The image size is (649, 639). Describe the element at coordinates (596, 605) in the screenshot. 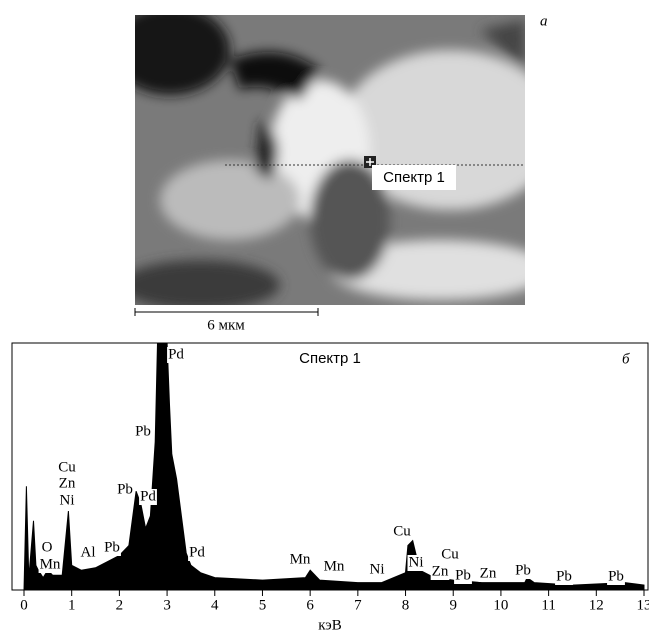

I see `x-tick-label: 12` at that location.